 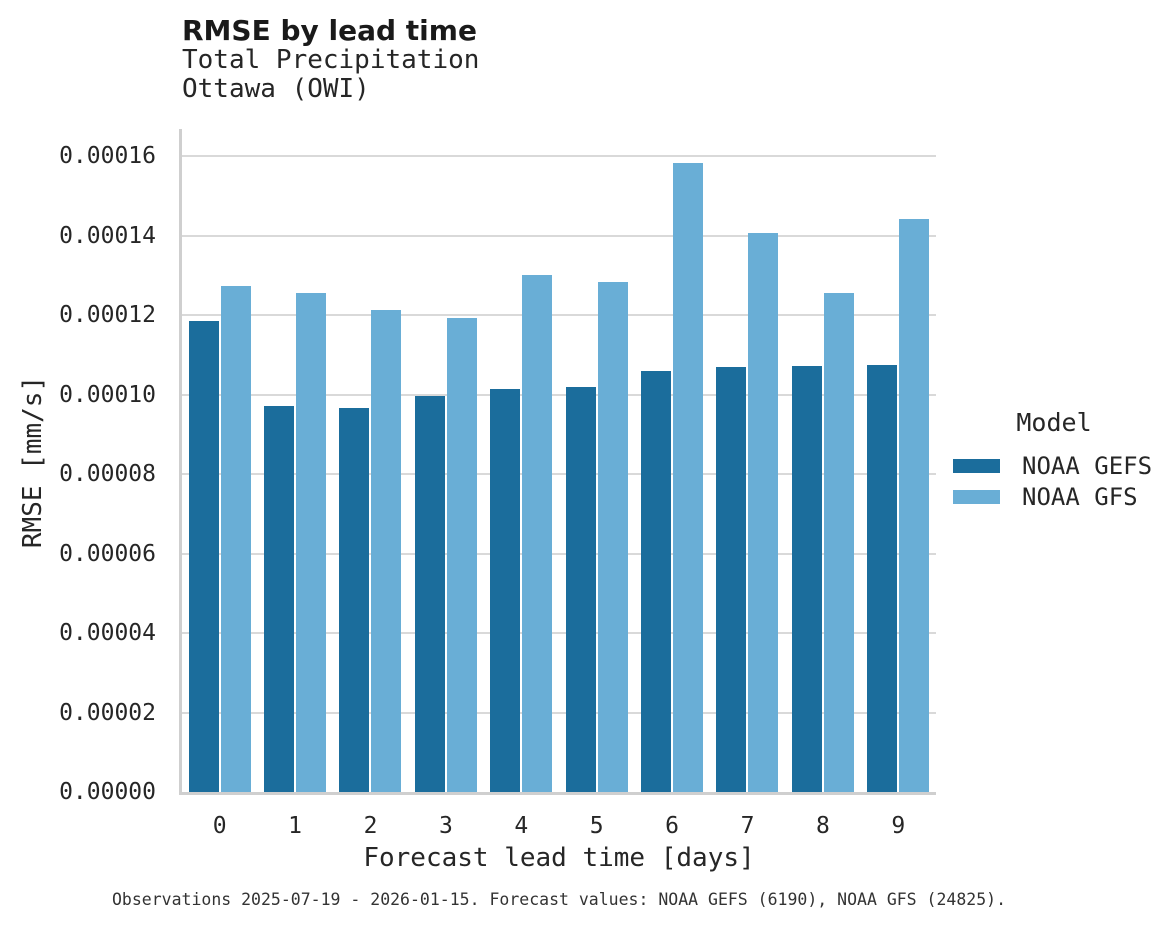 What do you see at coordinates (107, 474) in the screenshot?
I see `y-tick-label: 0.00008` at bounding box center [107, 474].